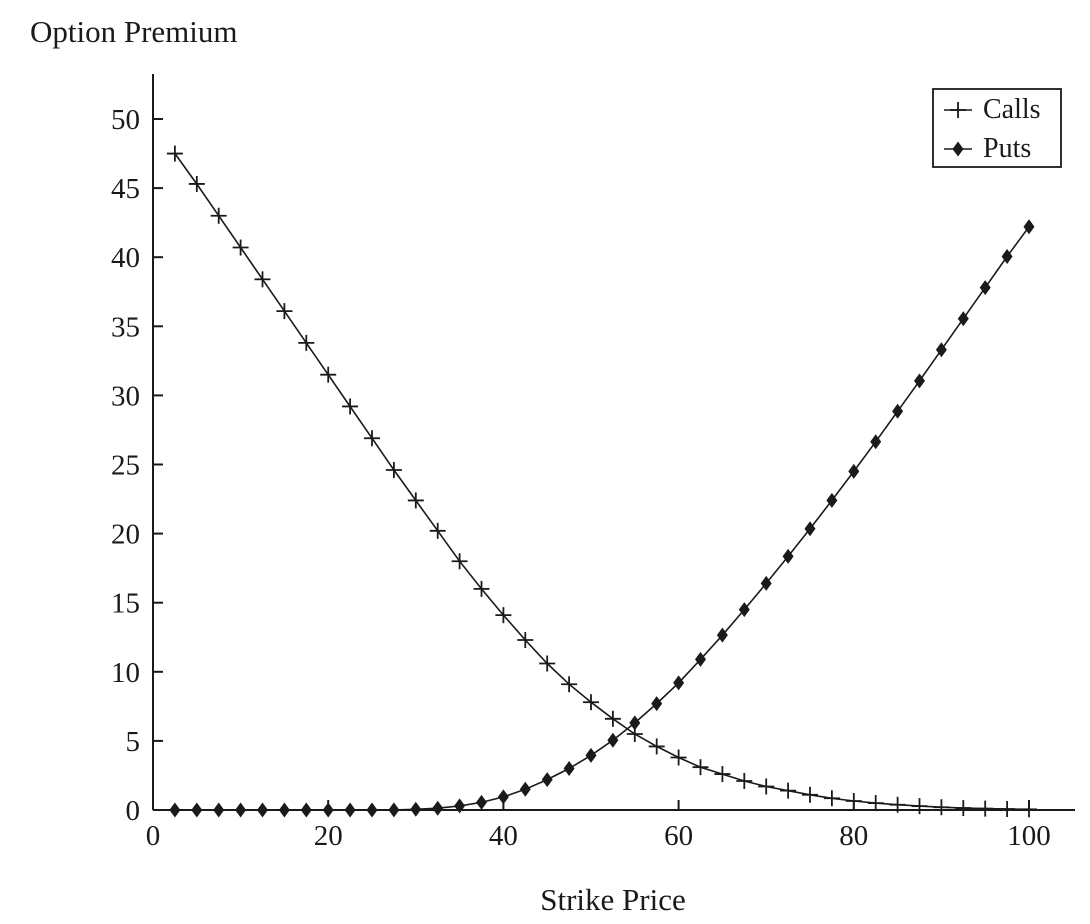  I want to click on legend-plus-icon, so click(958, 110).